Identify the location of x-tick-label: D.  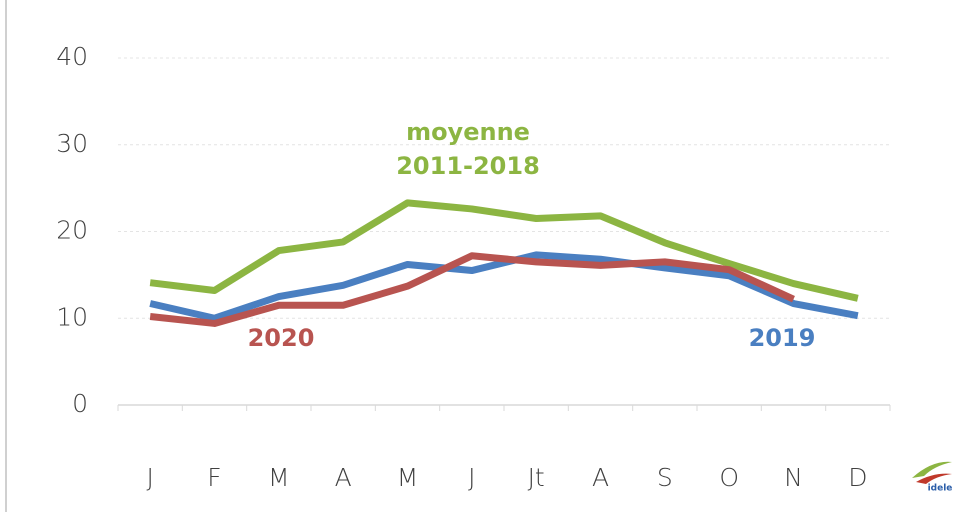
(857, 477).